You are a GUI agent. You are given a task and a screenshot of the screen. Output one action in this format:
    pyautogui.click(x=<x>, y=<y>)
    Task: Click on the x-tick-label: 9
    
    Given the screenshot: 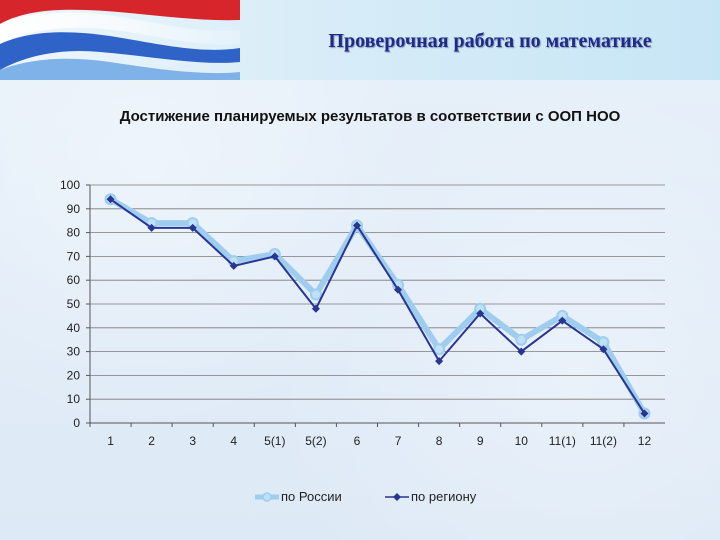 What is the action you would take?
    pyautogui.click(x=480, y=441)
    